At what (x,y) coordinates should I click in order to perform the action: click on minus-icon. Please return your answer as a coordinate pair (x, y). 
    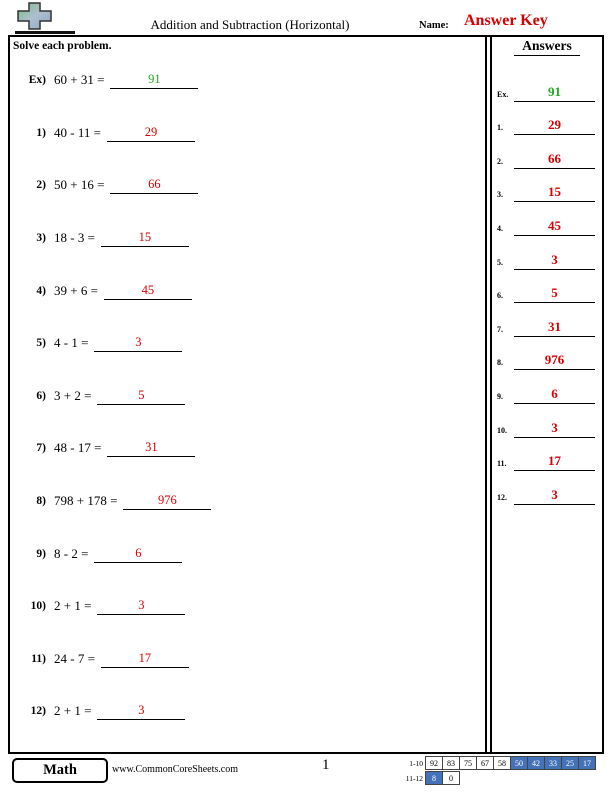
    Looking at the image, I should click on (45, 32).